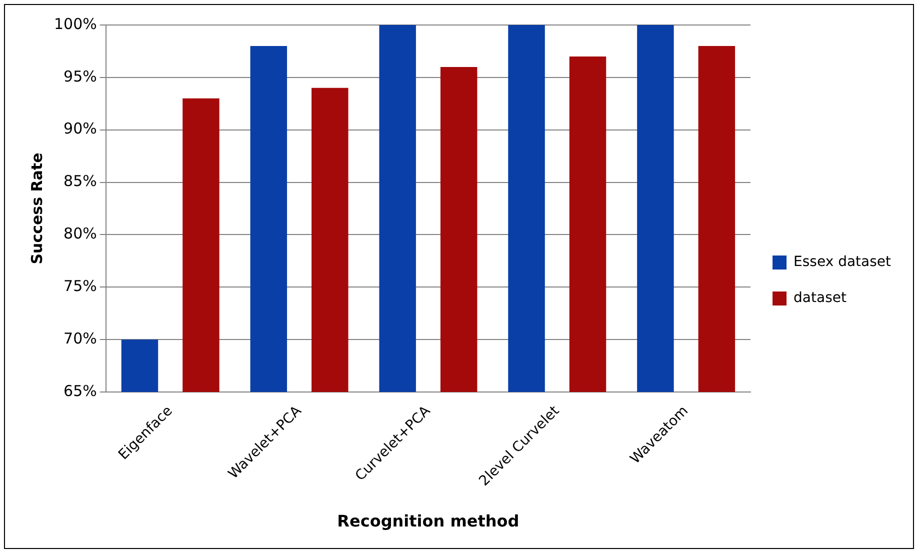 This screenshot has width=922, height=557. Describe the element at coordinates (80, 286) in the screenshot. I see `y-tick-label: 75%` at that location.